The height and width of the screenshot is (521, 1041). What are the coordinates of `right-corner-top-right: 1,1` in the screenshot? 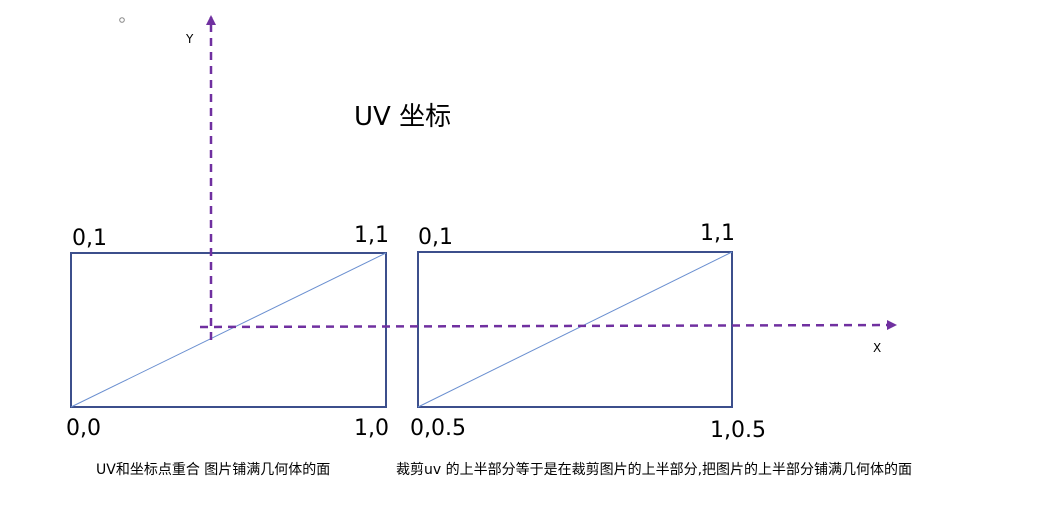 It's located at (717, 233).